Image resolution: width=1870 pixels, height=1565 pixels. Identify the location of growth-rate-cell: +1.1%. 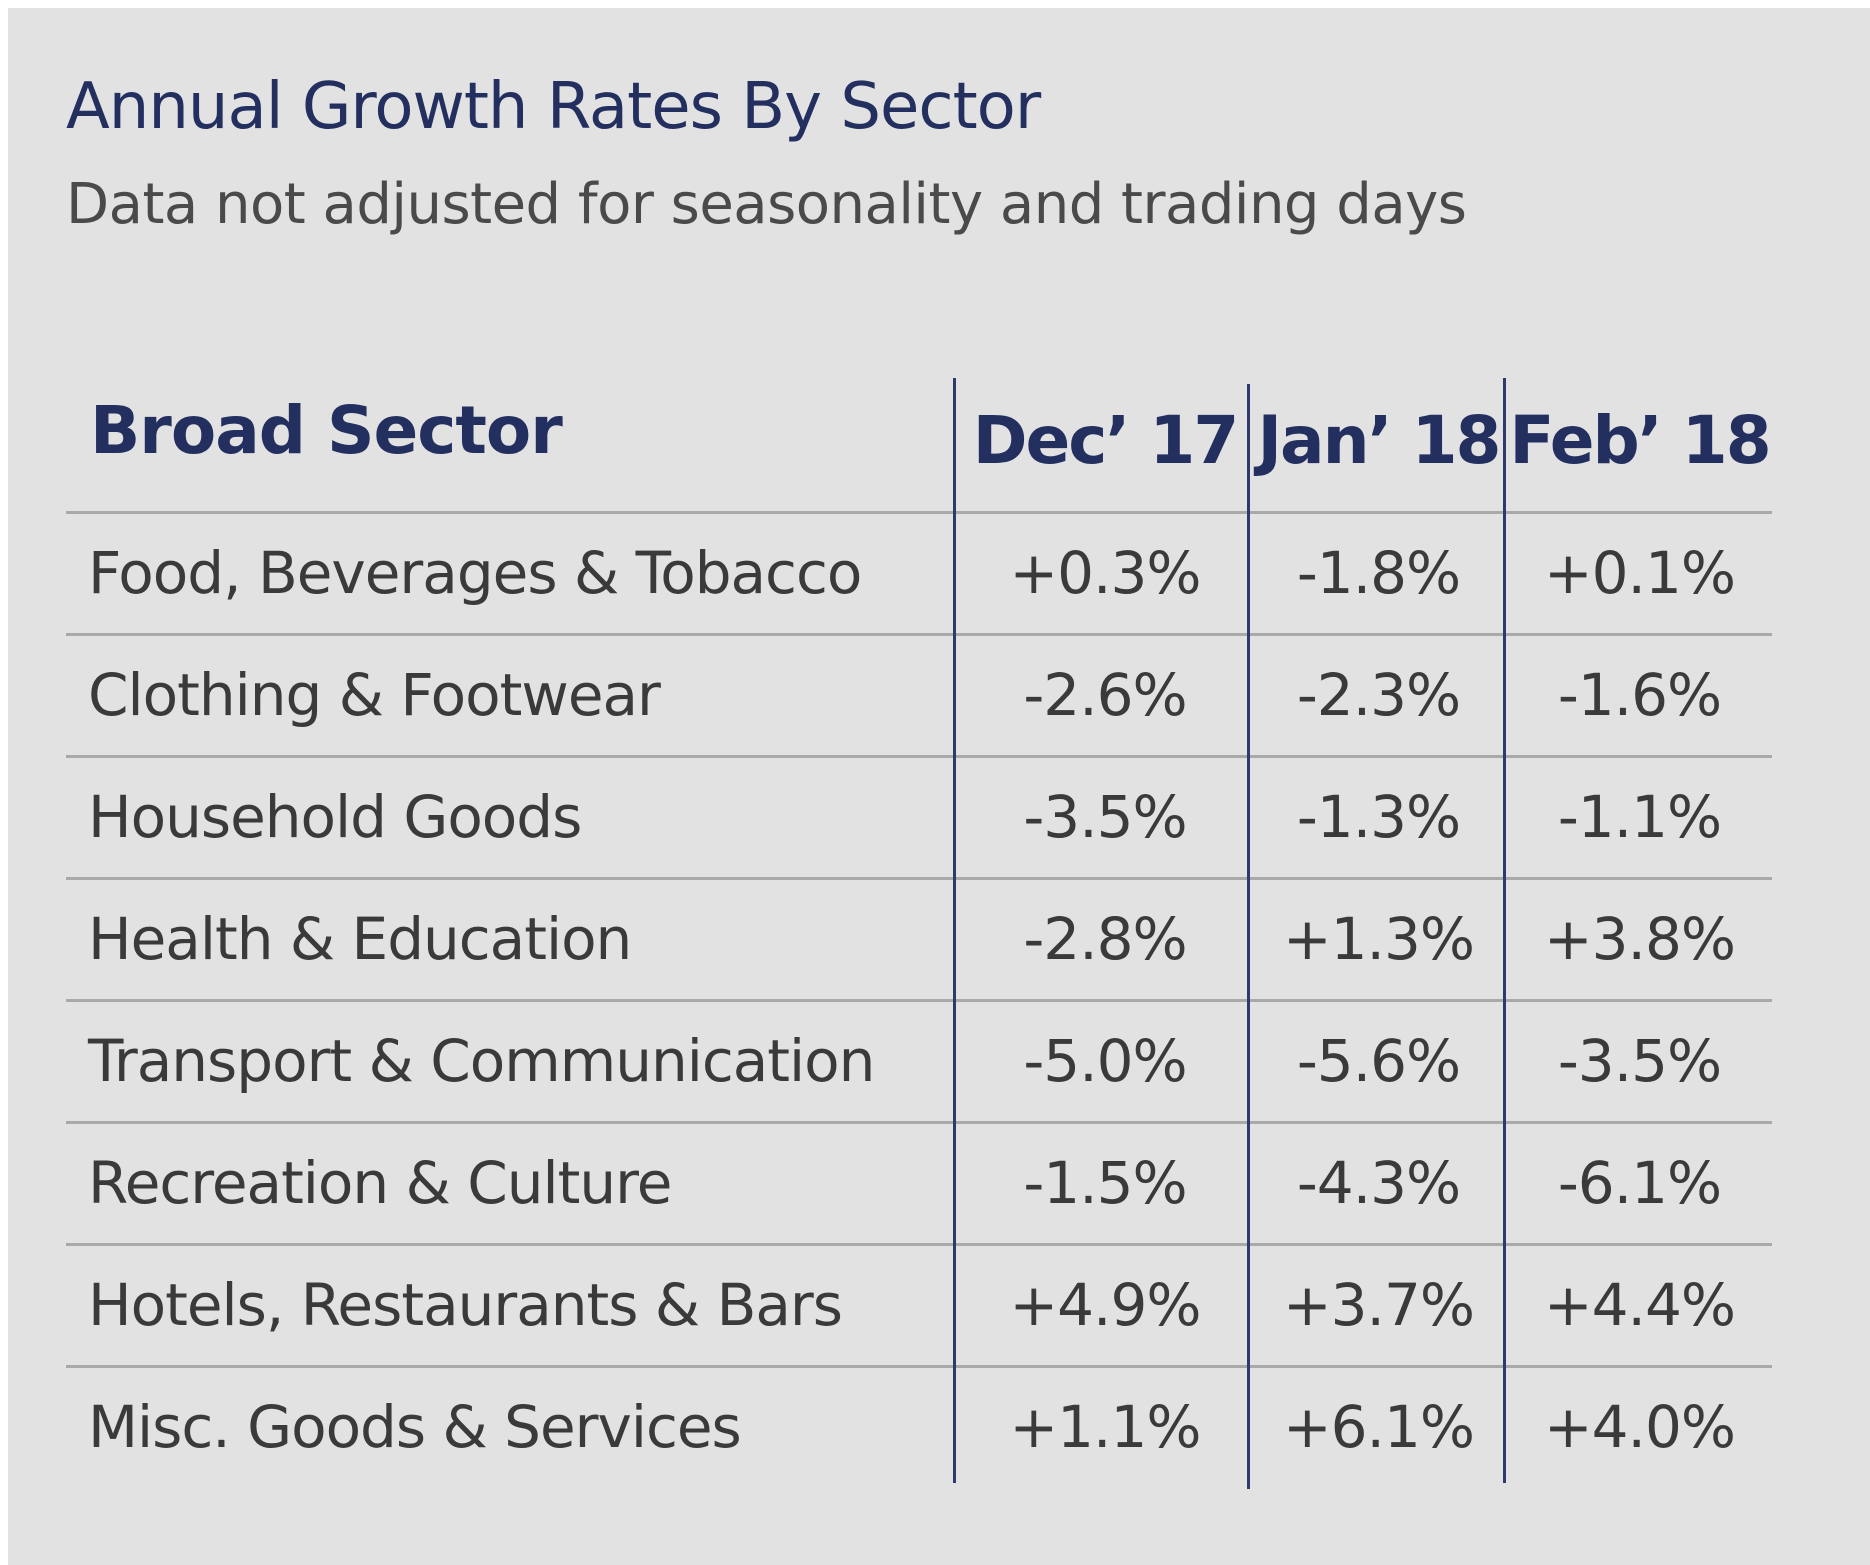
(1105, 1427).